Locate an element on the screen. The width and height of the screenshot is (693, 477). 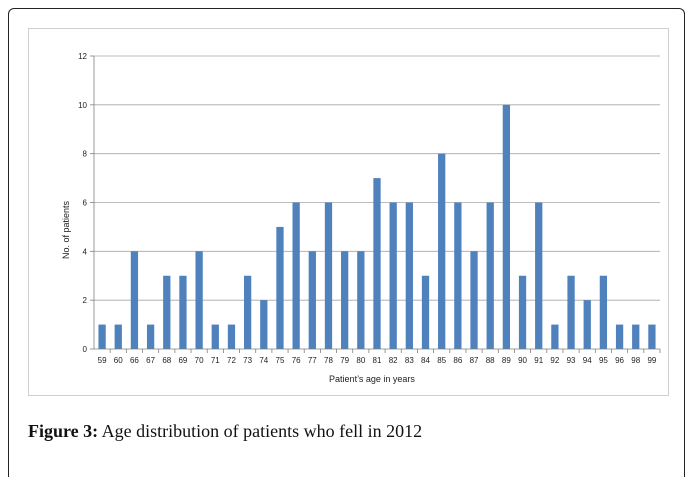
x-tick-label: 73 is located at coordinates (247, 360).